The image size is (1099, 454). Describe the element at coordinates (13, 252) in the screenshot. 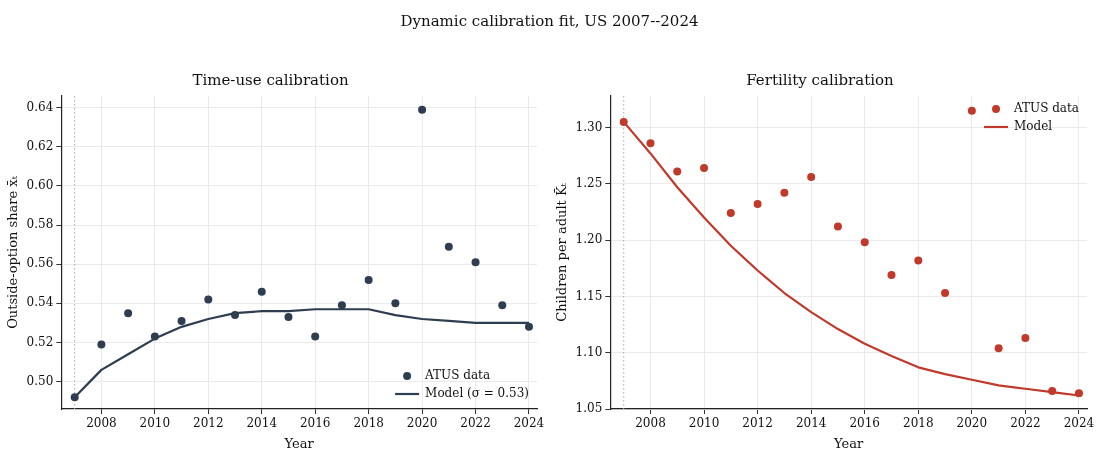

I see `y-axis-title: Outside-option share x̄ₜ` at that location.